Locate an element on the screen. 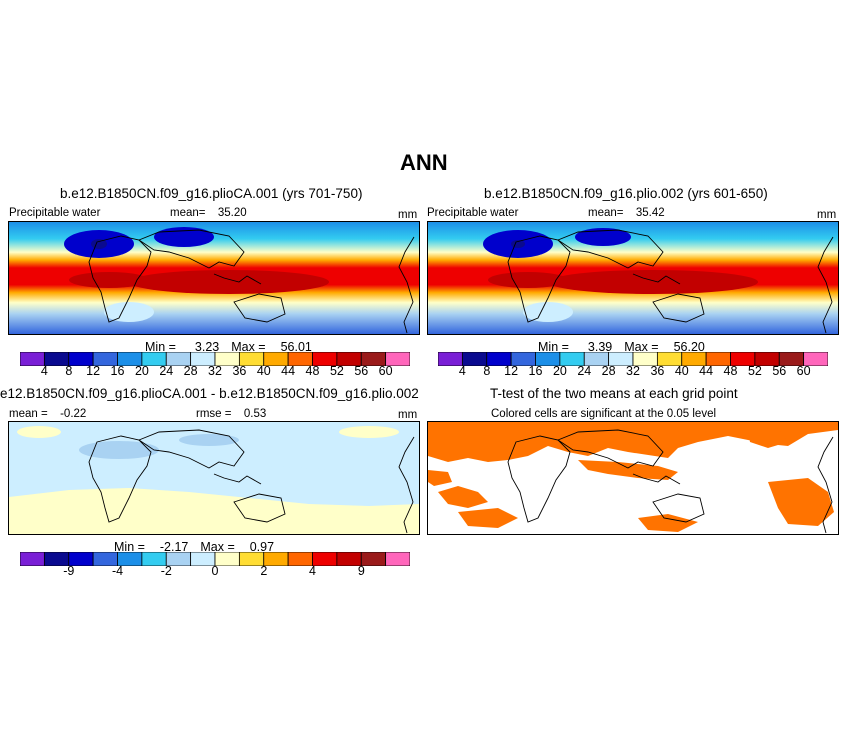 The width and height of the screenshot is (848, 733). panel1-colorbar-tick-label: 28 is located at coordinates (190, 371).